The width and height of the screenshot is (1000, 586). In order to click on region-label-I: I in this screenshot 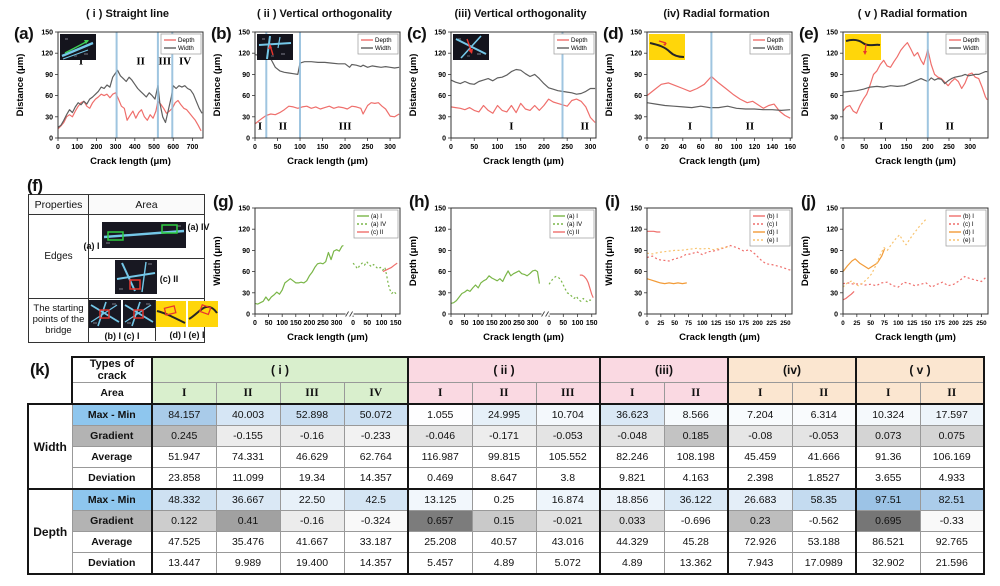, I will do `click(81, 62)`.